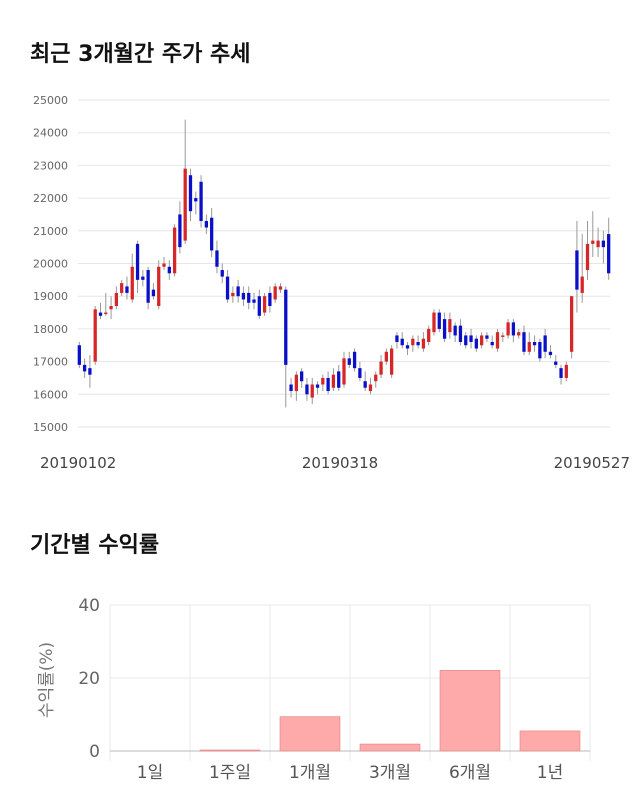 This screenshot has height=810, width=640. I want to click on returns-category-label: 6개월, so click(470, 773).